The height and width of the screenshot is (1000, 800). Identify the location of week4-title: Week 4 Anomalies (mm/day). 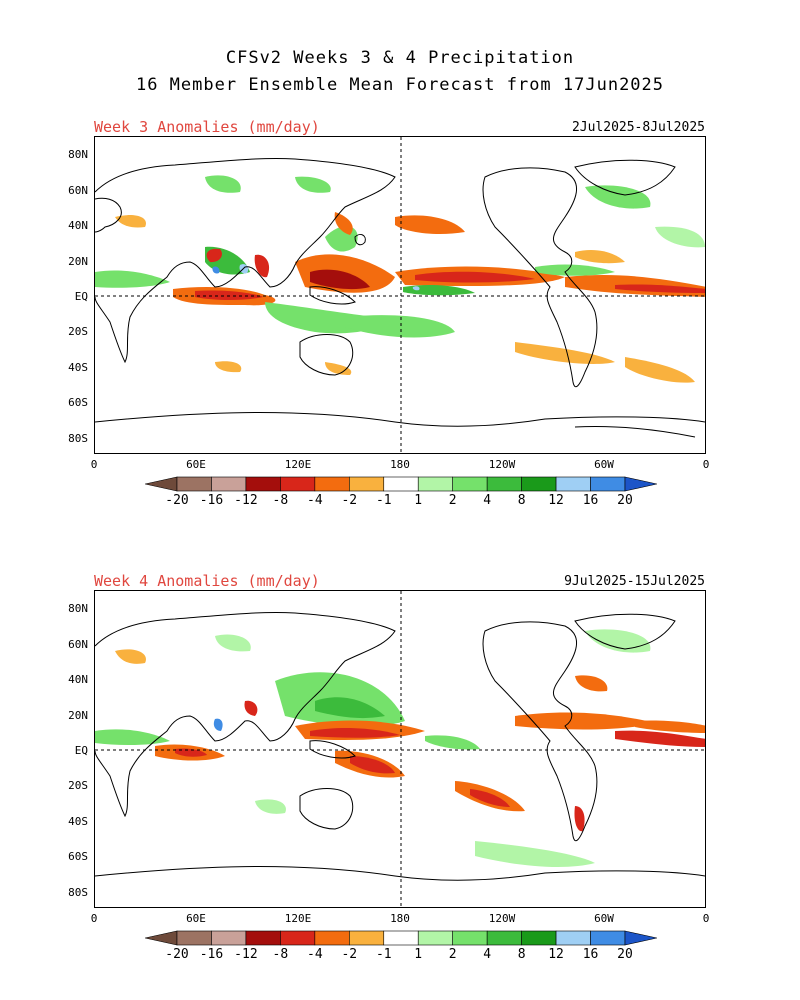
(207, 581).